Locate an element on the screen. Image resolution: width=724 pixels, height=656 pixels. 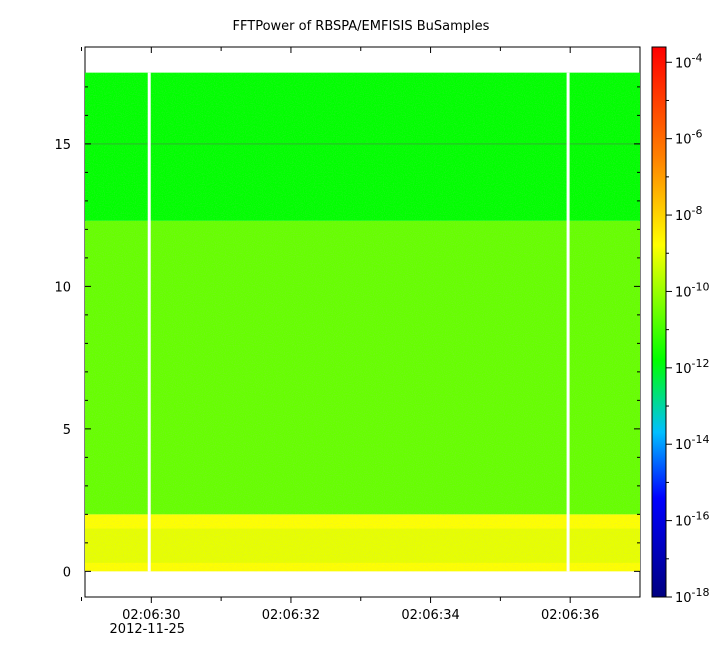
colorbar-tick-label: 10⁻⁶ is located at coordinates (689, 138).